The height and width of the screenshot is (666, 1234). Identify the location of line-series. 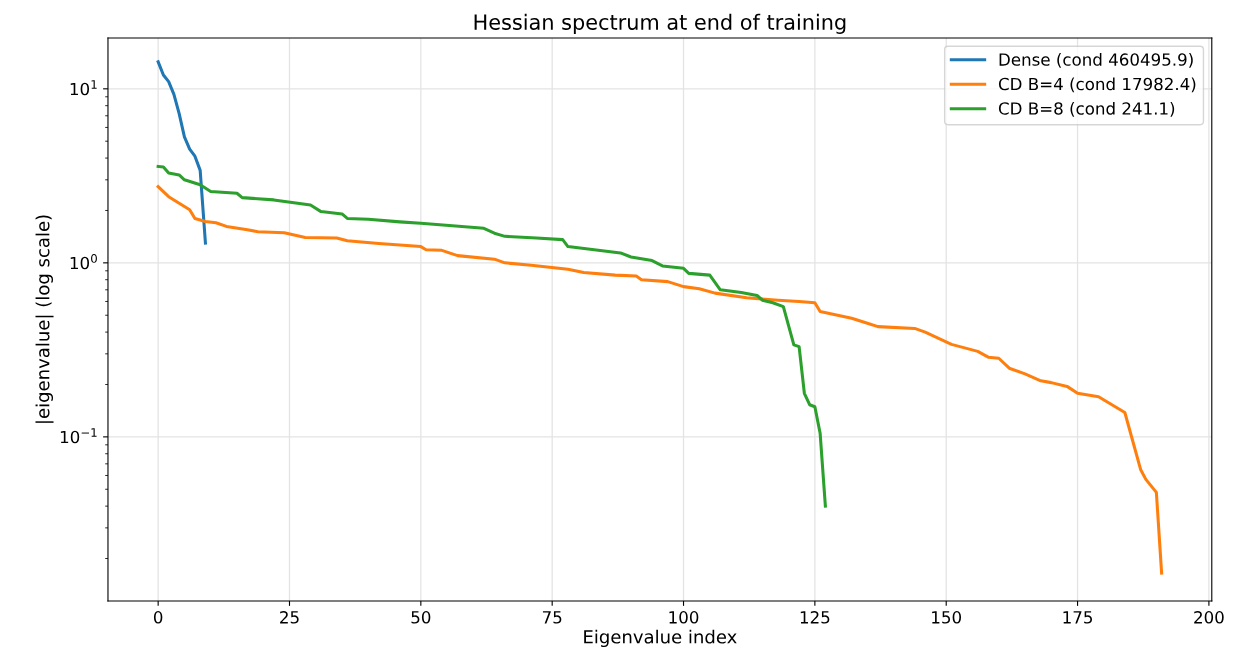
(181, 152).